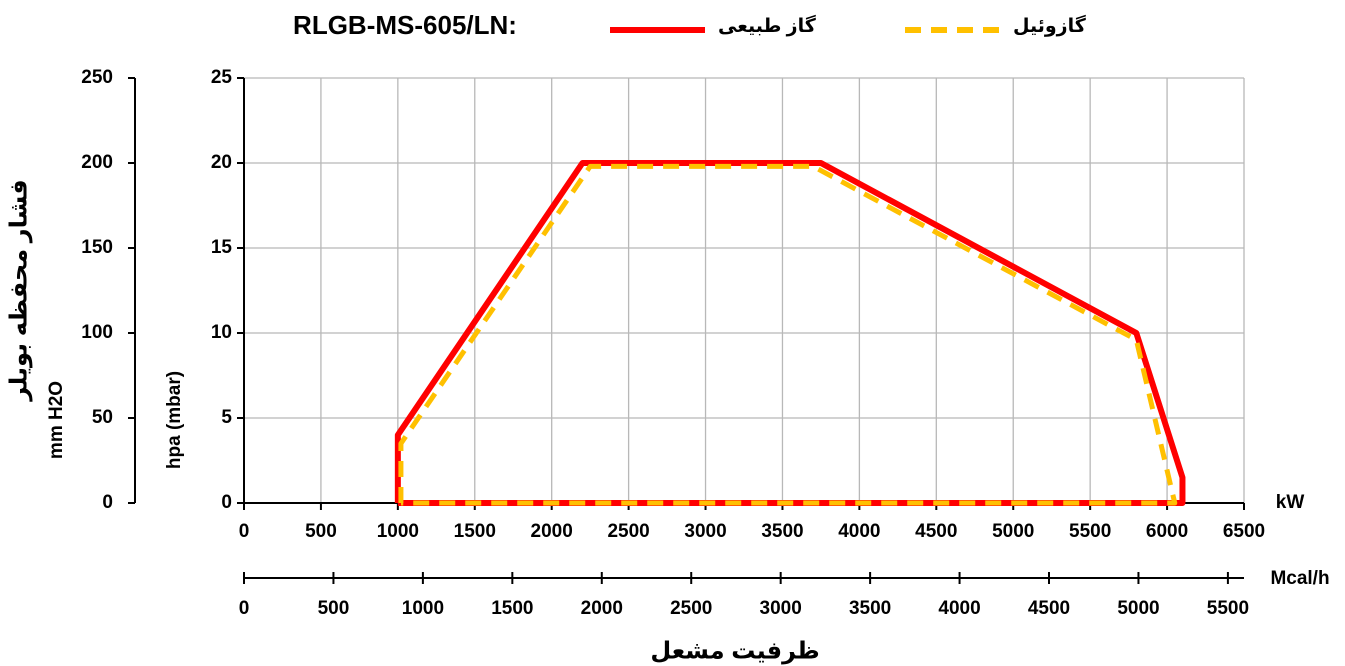 Image resolution: width=1345 pixels, height=666 pixels. What do you see at coordinates (107, 502) in the screenshot?
I see `y2-tick-label: 0` at bounding box center [107, 502].